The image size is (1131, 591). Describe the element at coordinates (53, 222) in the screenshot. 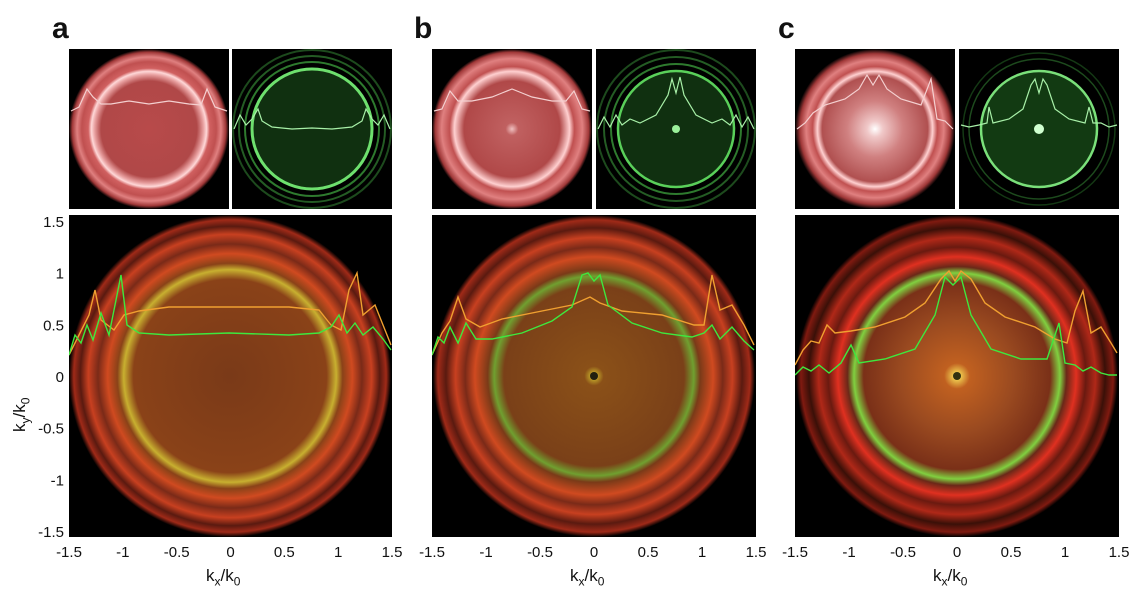

I see `y-tick-label: 1.5` at that location.